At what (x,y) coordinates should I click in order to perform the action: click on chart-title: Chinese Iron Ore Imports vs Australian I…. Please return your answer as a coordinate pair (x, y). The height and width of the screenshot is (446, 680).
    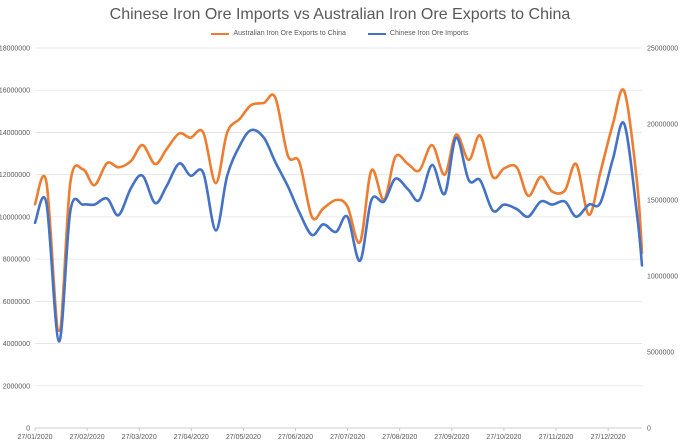
    Looking at the image, I should click on (340, 14).